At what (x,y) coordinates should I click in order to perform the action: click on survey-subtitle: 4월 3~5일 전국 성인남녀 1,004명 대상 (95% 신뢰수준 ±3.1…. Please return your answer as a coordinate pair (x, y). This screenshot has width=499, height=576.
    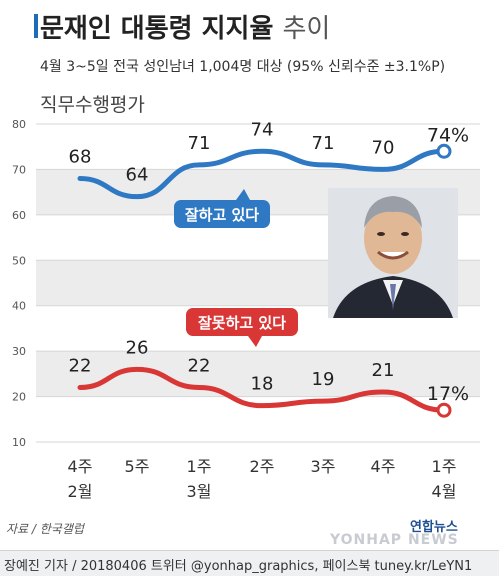
    Looking at the image, I should click on (243, 67).